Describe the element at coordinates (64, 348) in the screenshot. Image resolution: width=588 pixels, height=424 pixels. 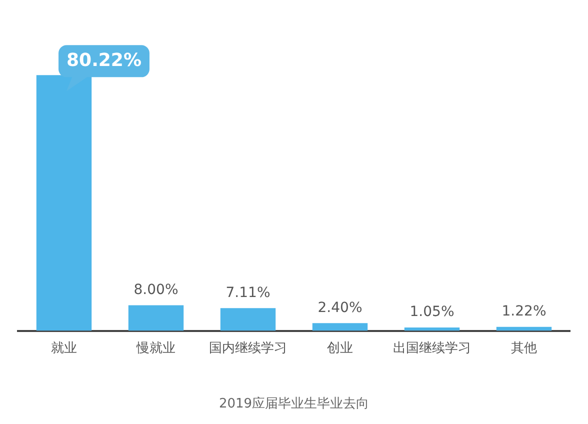
I see `x-tick-label: 就业` at that location.